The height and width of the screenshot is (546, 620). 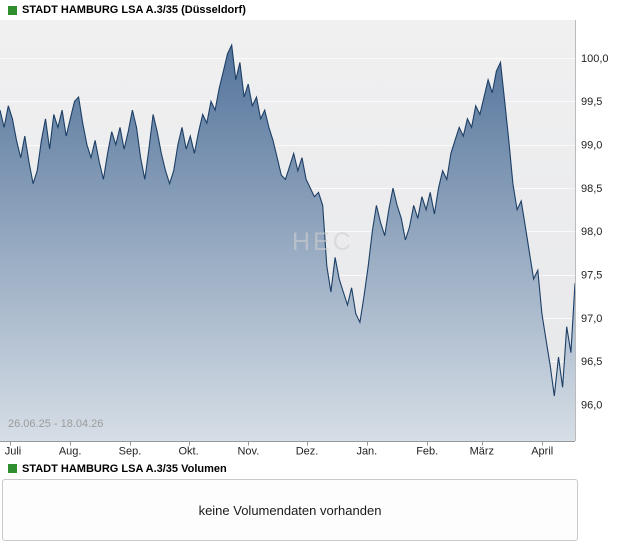 I want to click on volume-empty-message: keine Volumendaten vorhanden, so click(x=290, y=510).